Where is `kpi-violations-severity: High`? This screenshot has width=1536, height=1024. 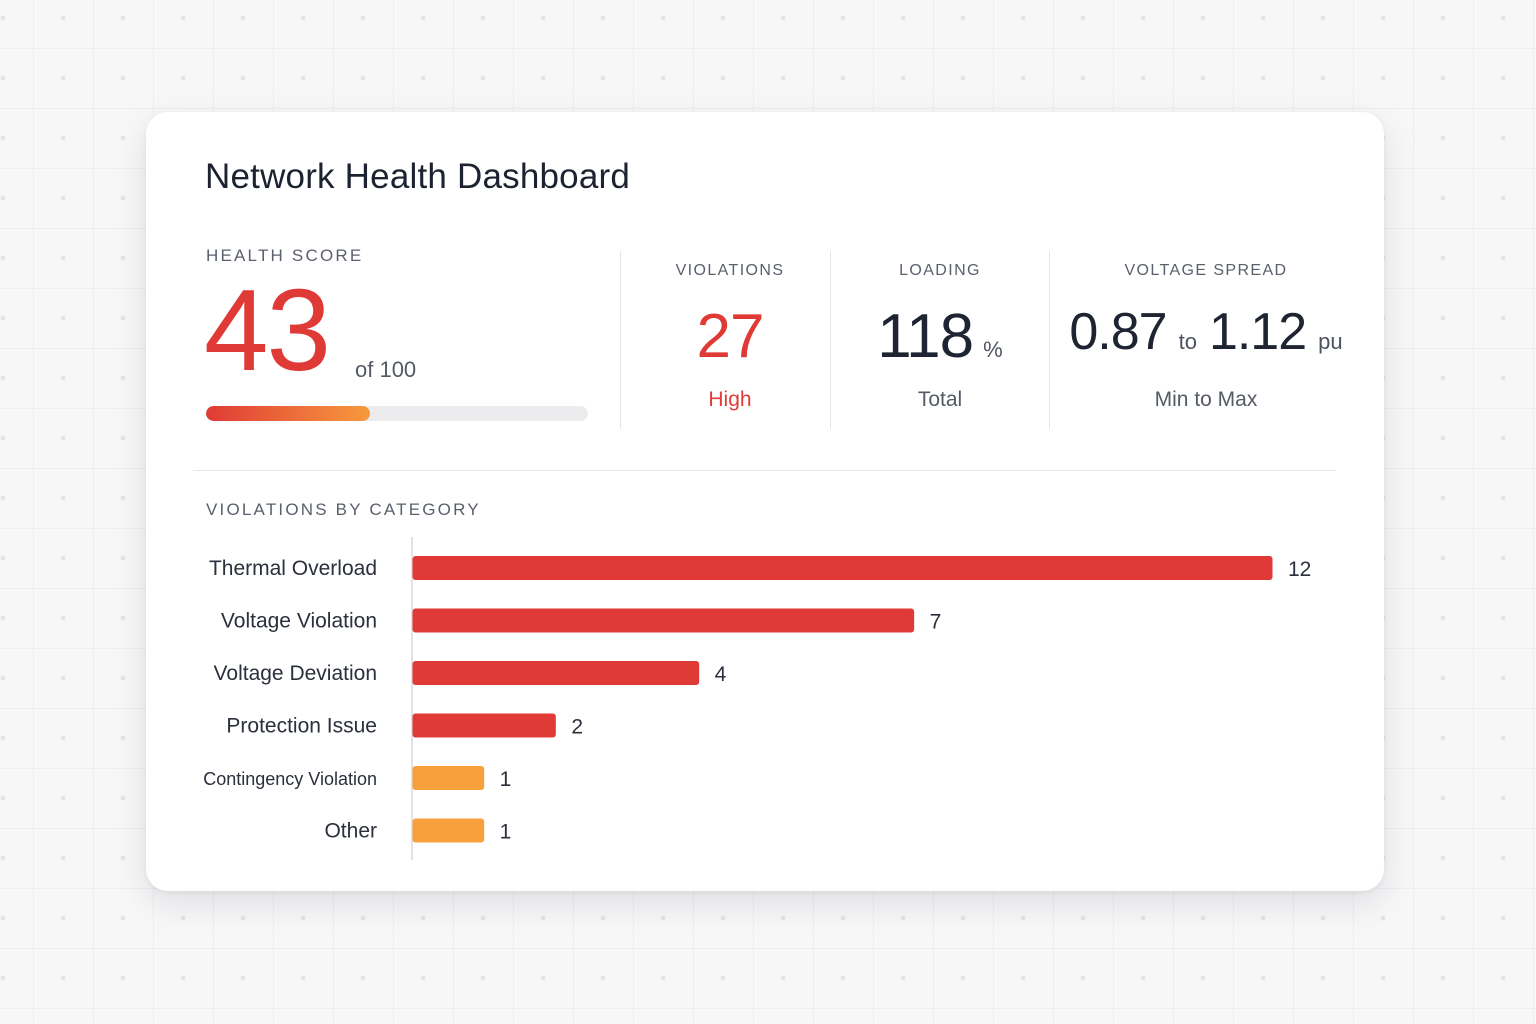 kpi-violations-severity: High is located at coordinates (730, 399).